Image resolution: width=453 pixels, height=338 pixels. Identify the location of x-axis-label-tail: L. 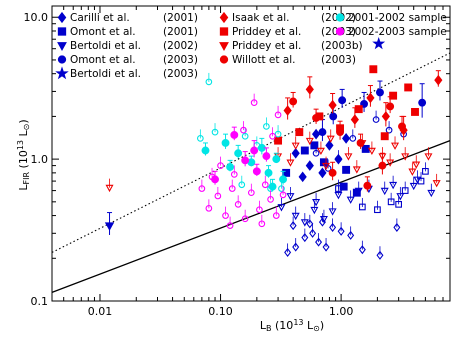
(309, 325).